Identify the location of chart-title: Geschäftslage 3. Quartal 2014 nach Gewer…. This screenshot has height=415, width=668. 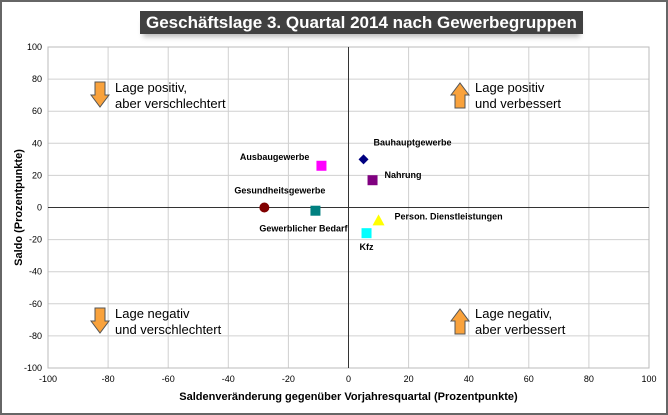
(361, 22).